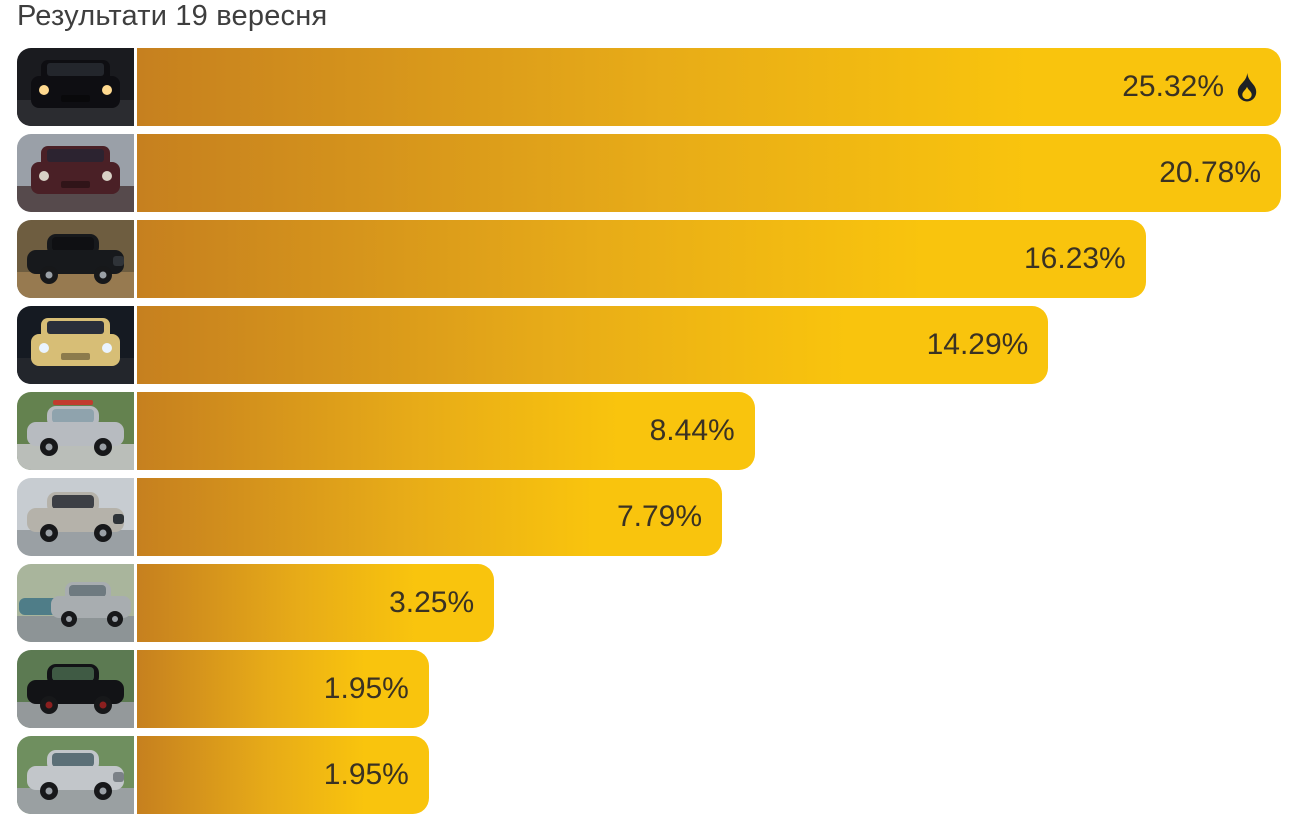  I want to click on poll-option-row: 20.78%, so click(640, 173).